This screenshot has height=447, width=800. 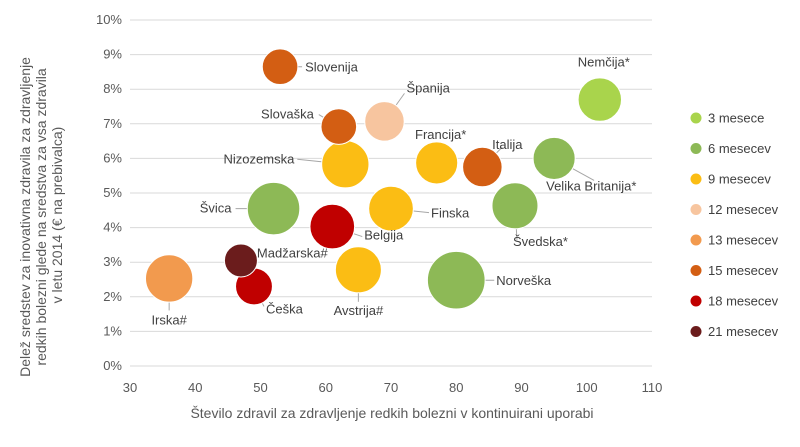 I want to click on legend-label: 13 mesecev, so click(x=743, y=240).